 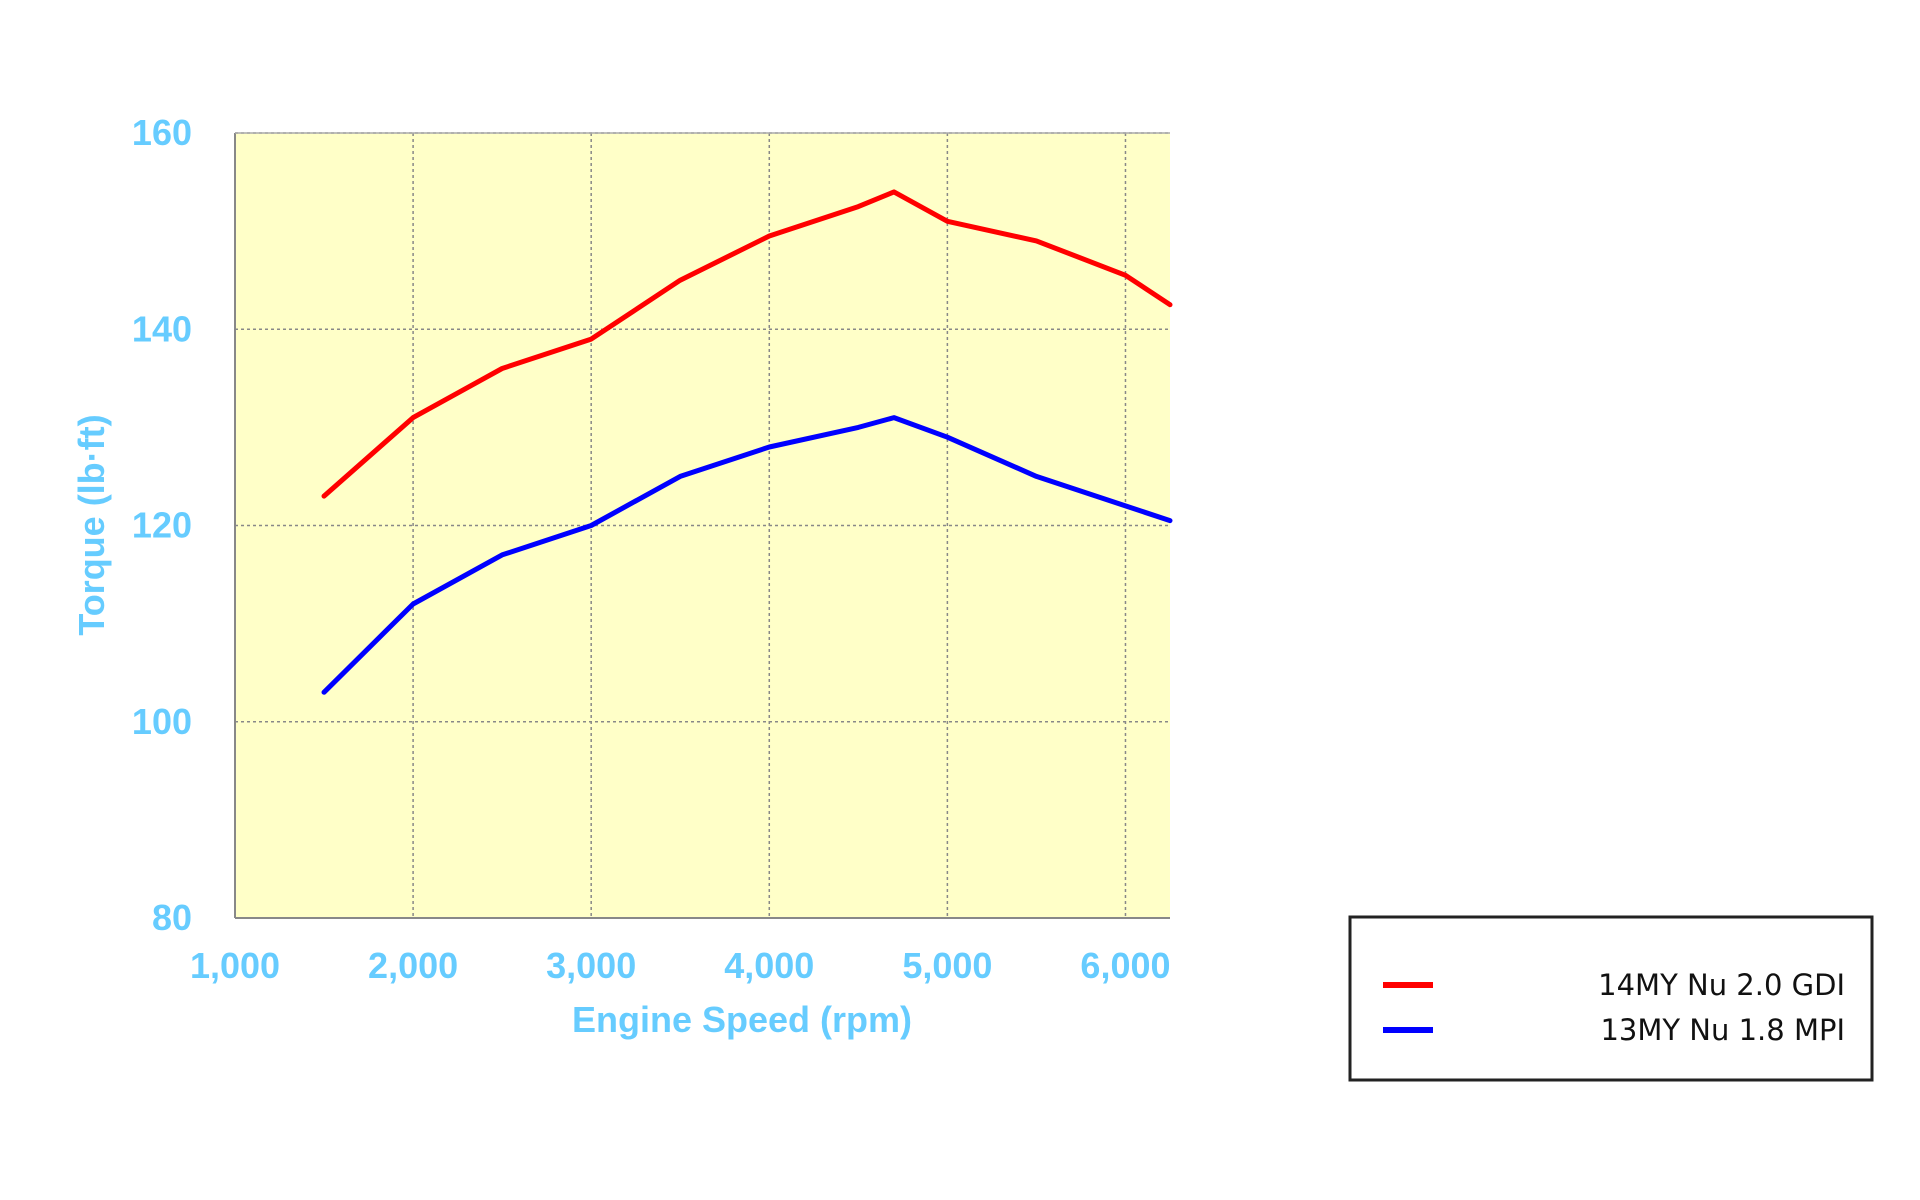 I want to click on x-axis-title: Engine Speed (rpm), so click(x=742, y=1019).